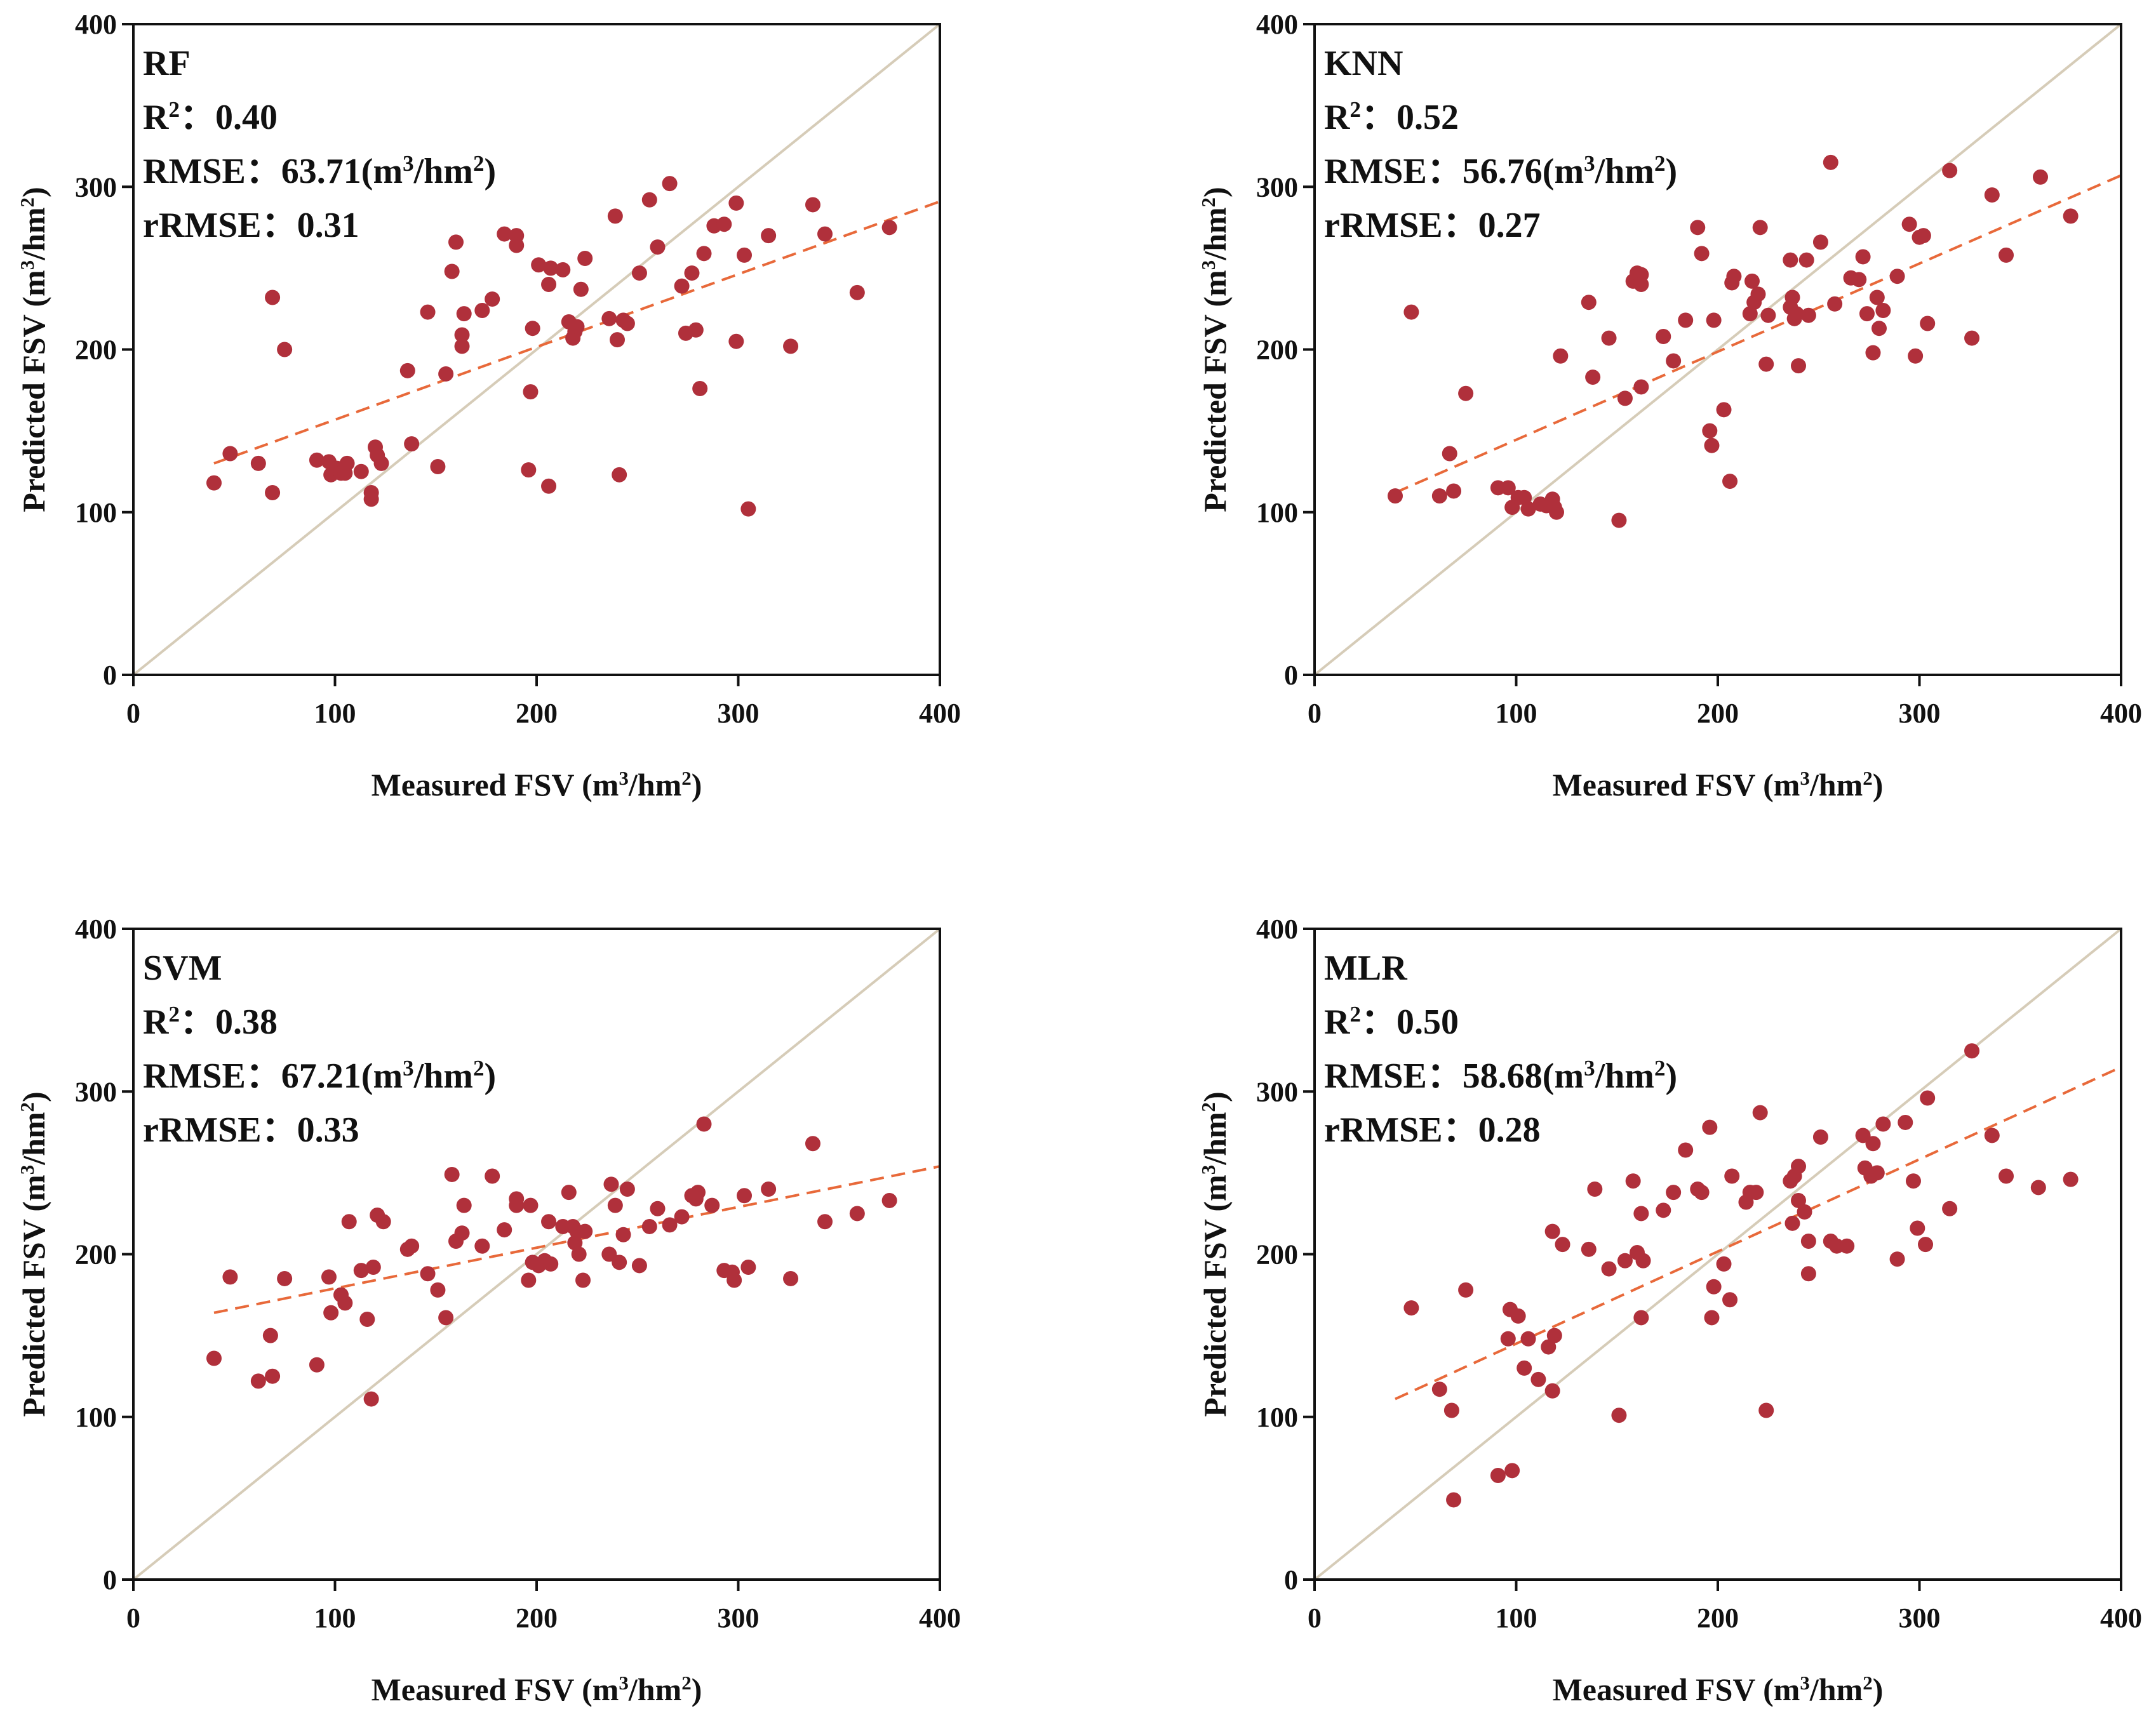 Image resolution: width=2156 pixels, height=1711 pixels. Describe the element at coordinates (537, 713) in the screenshot. I see `x-tick-label: 200` at that location.